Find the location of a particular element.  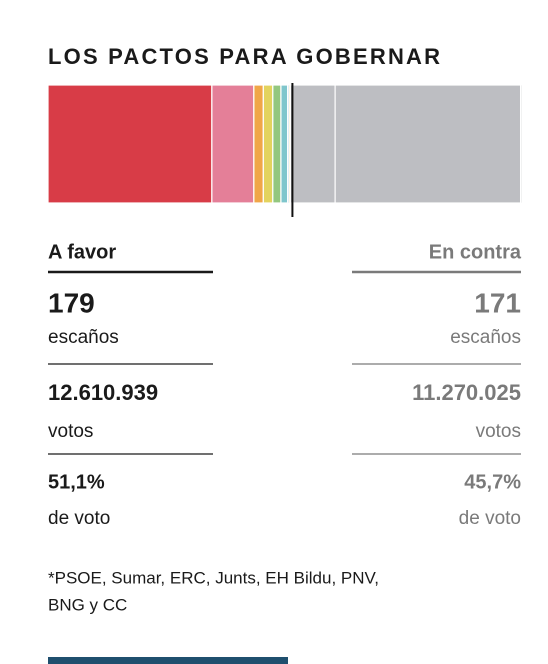

favor-seats-label: escaños is located at coordinates (83, 337).